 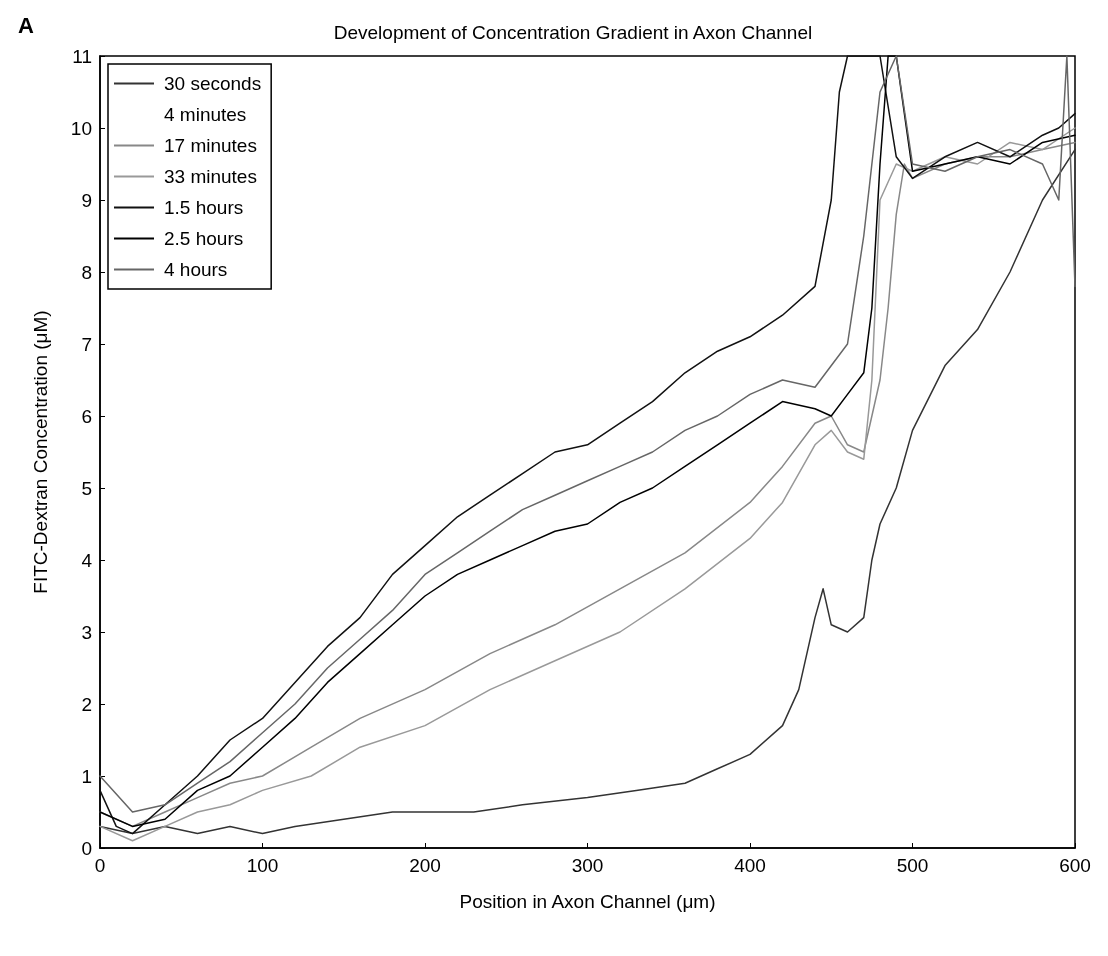 I want to click on y-tick-label: 1, so click(x=86, y=776).